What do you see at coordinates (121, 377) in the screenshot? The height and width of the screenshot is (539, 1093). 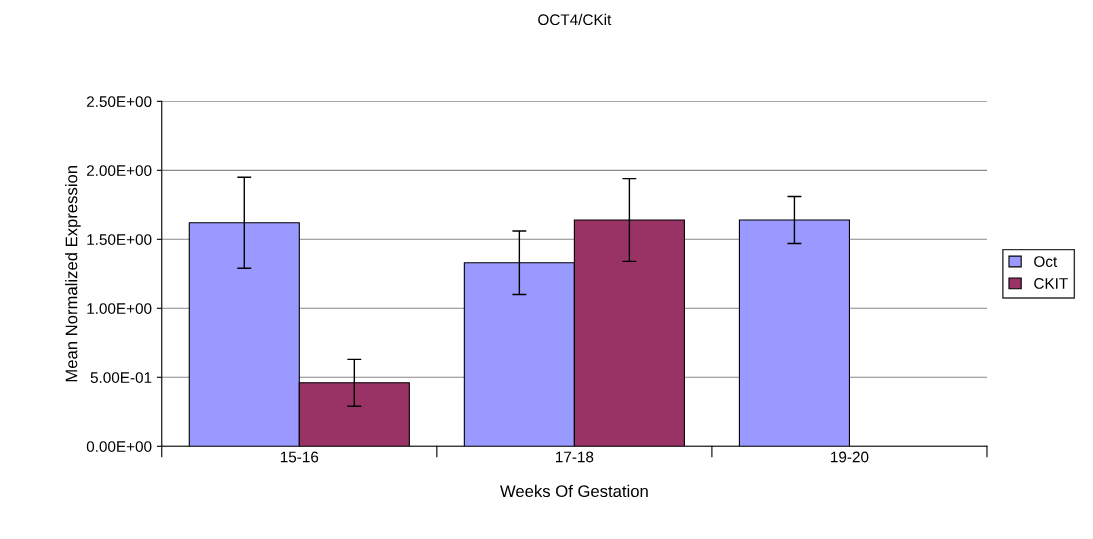 I see `y-tick-label: 5.00E-01` at bounding box center [121, 377].